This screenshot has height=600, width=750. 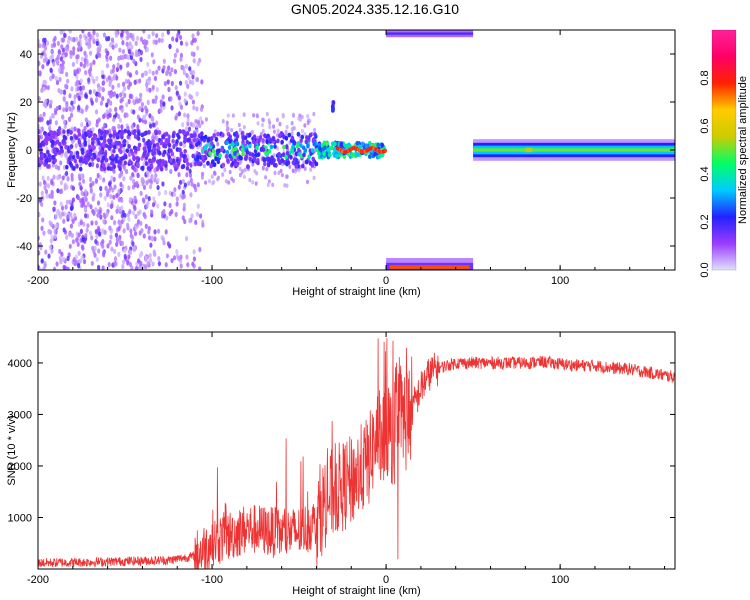 What do you see at coordinates (429, 267) in the screenshot?
I see `wrap-band-bottom-core` at bounding box center [429, 267].